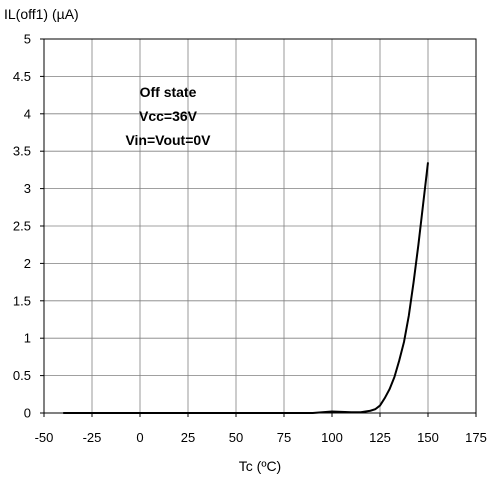  I want to click on y-tick-label: 3.5, so click(22, 151).